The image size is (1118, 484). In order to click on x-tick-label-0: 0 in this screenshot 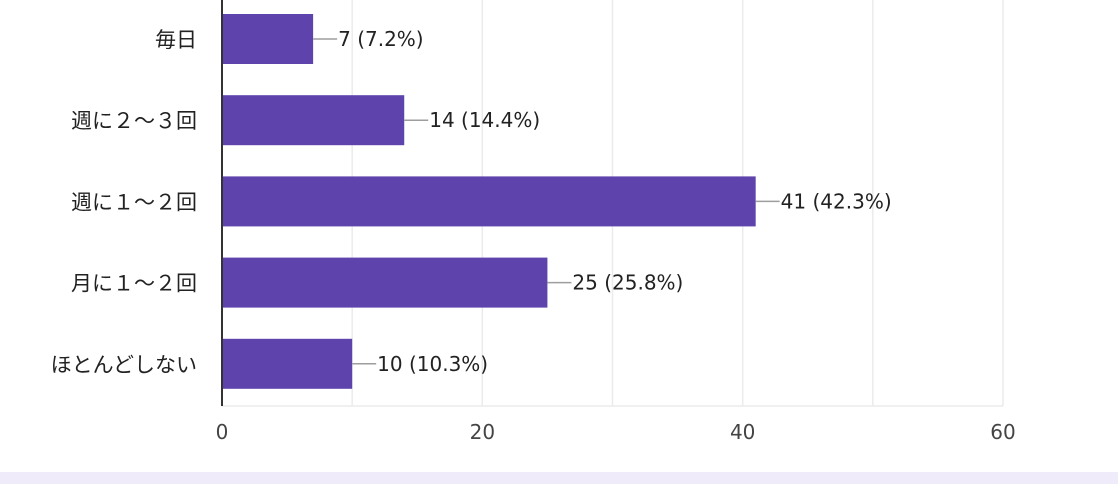, I will do `click(222, 432)`.